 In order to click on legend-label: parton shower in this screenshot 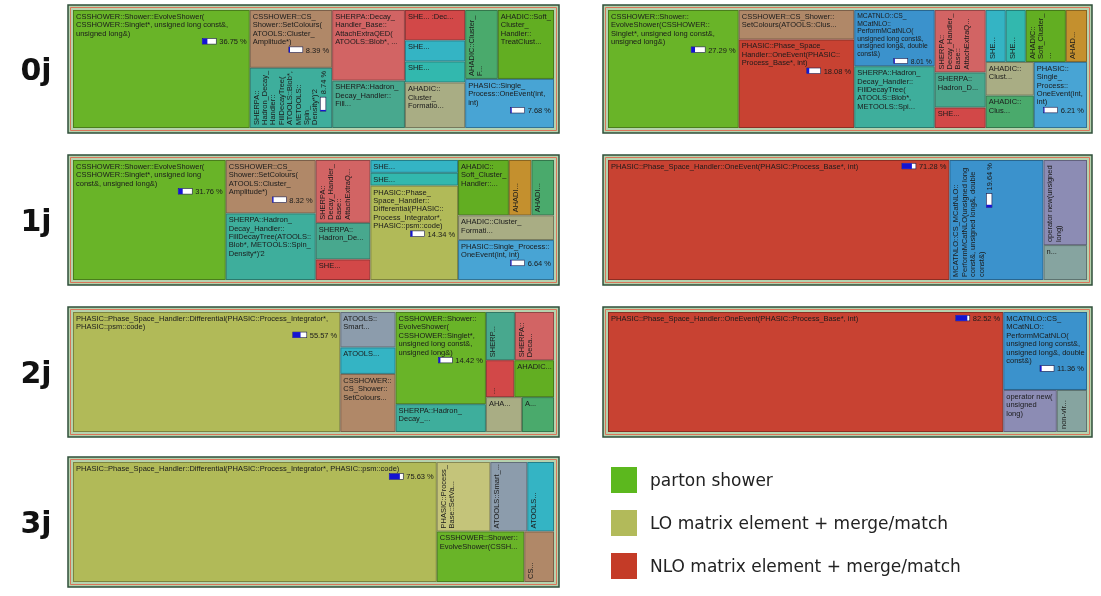, I will do `click(711, 480)`.